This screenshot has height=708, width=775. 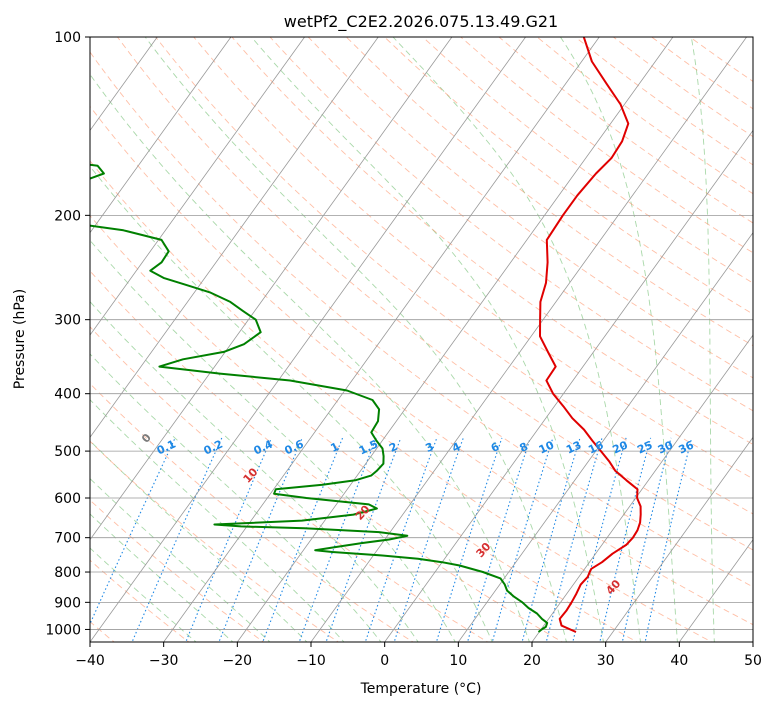 What do you see at coordinates (238, 661) in the screenshot?
I see `x-tick-label: −20` at bounding box center [238, 661].